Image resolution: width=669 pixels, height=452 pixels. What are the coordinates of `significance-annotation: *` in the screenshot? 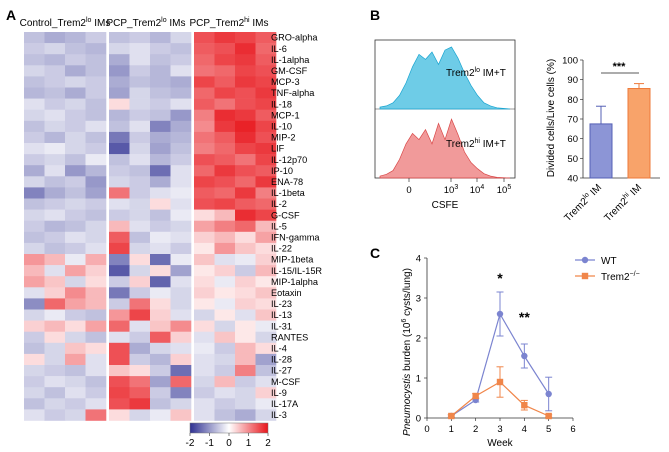 It's located at (500, 278).